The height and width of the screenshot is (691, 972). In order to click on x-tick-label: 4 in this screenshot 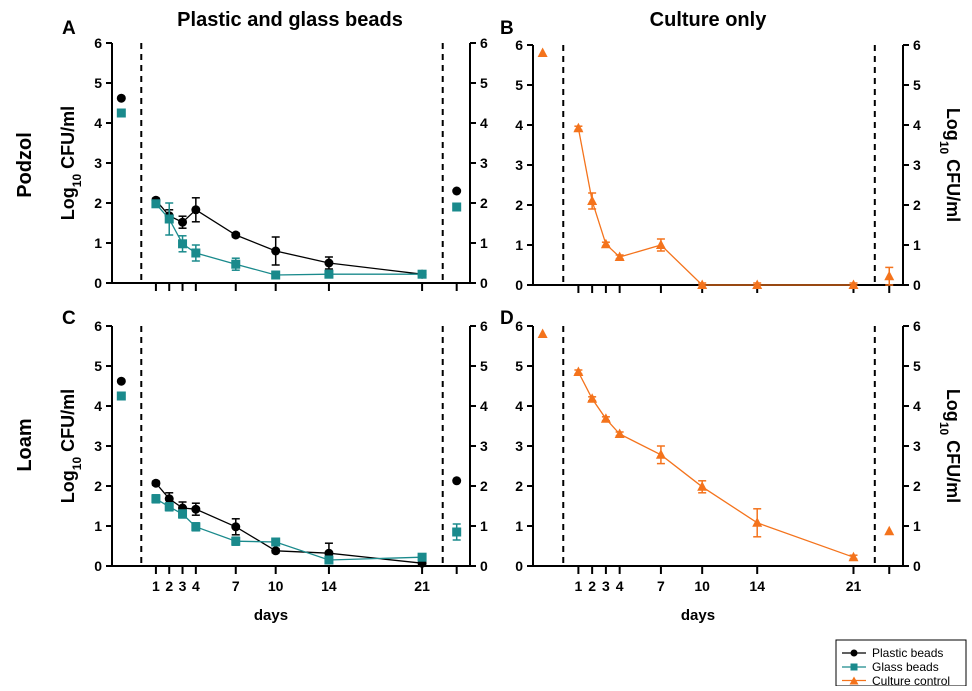, I will do `click(620, 586)`.